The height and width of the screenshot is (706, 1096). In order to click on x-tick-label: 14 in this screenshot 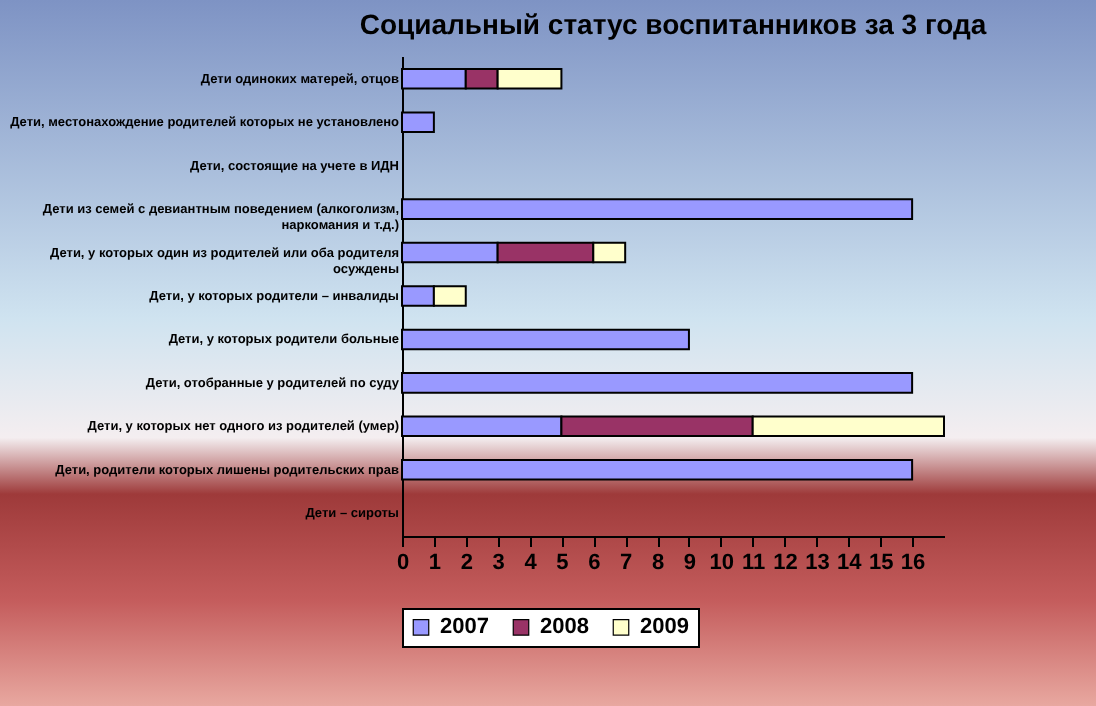, I will do `click(850, 563)`.